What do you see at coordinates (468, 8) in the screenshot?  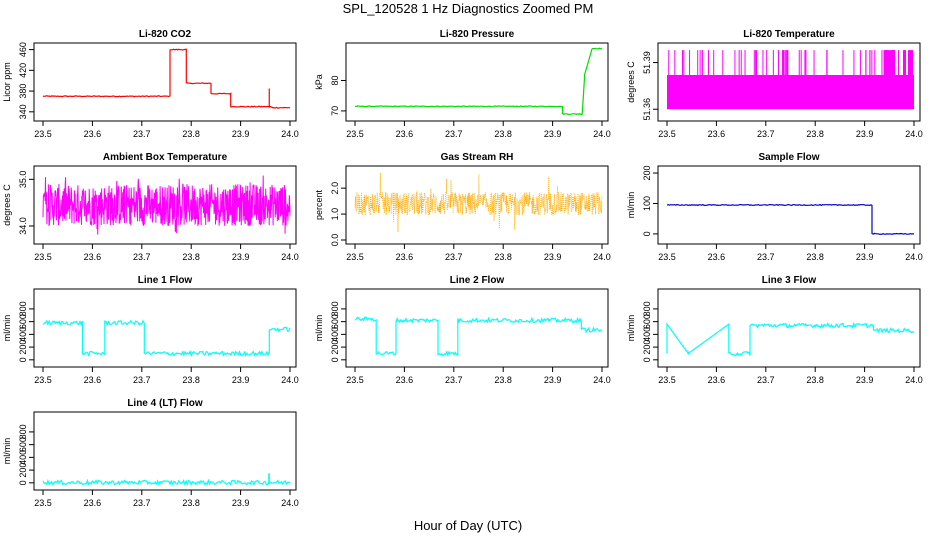 I see `figure-title: SPL_120528 1 Hz Diagnostics Zoomed PM` at bounding box center [468, 8].